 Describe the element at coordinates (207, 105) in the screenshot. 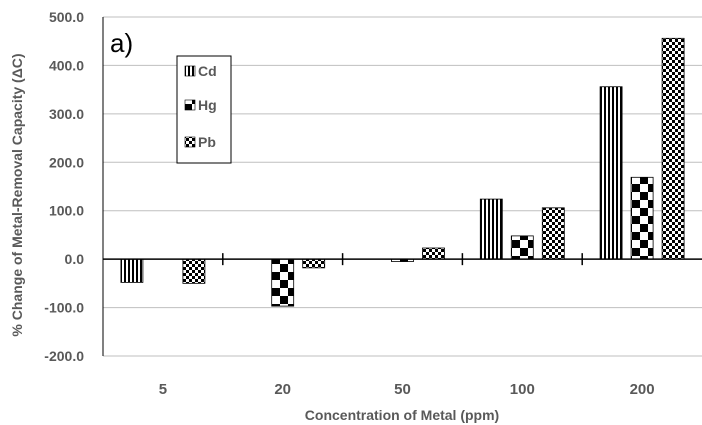

I see `legend-label-hg: Hg` at that location.